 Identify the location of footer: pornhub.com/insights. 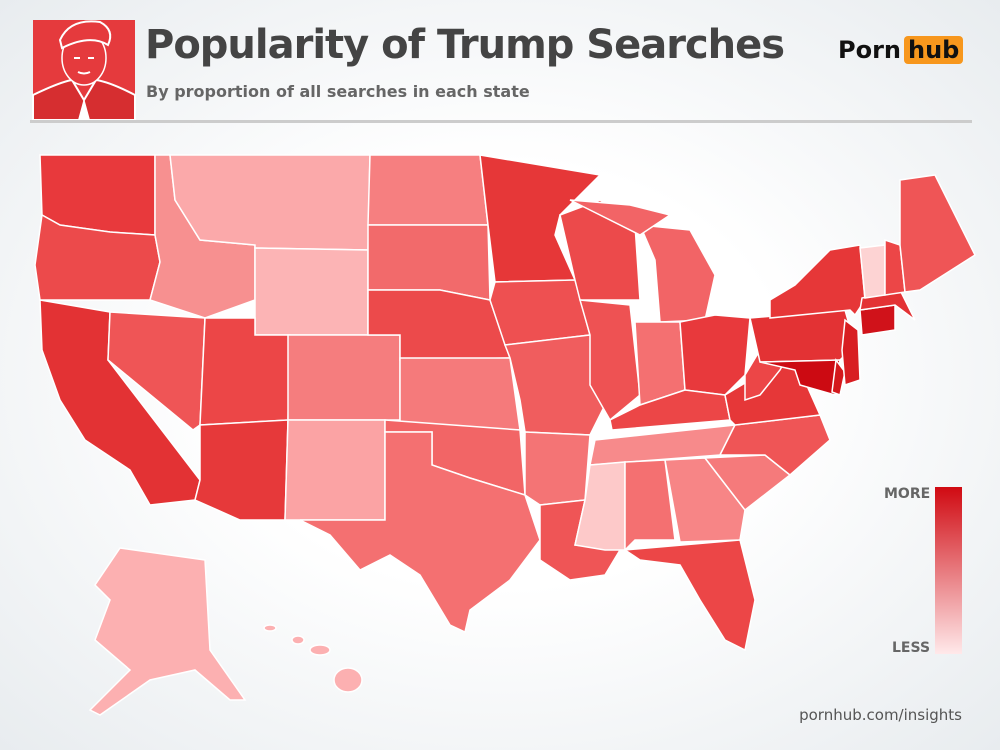
(880, 715).